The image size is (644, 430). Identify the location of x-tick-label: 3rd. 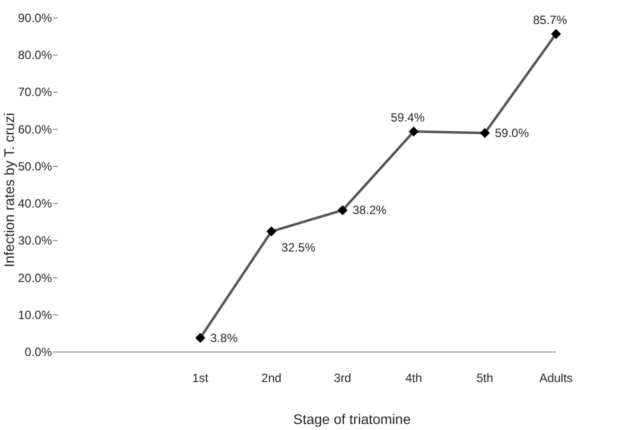
(343, 378).